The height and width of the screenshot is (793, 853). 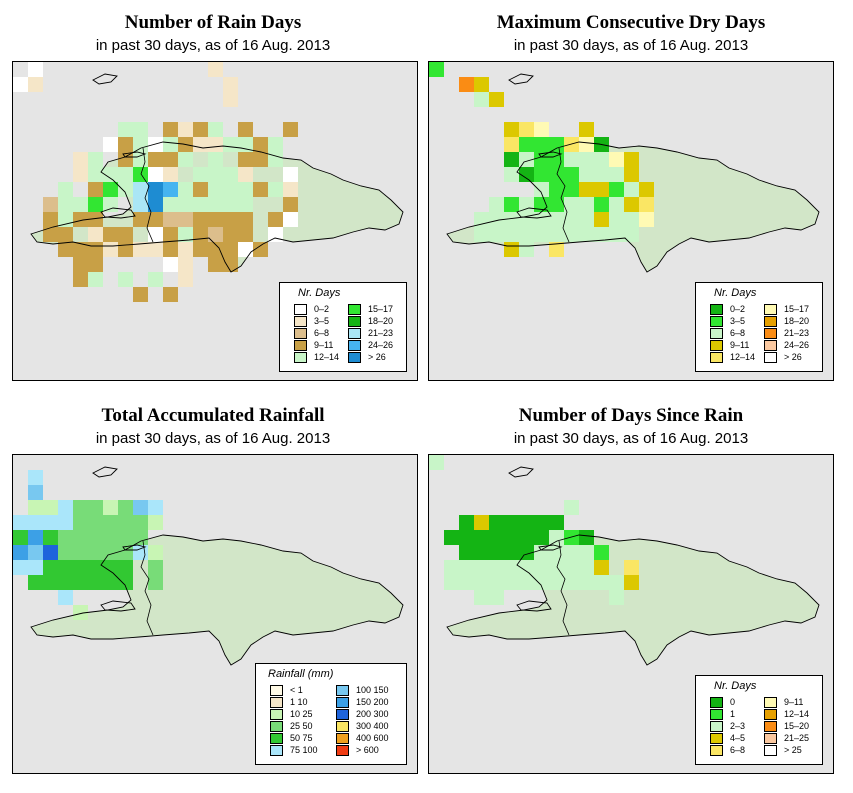 I want to click on legend-label: 12–14, so click(x=797, y=714).